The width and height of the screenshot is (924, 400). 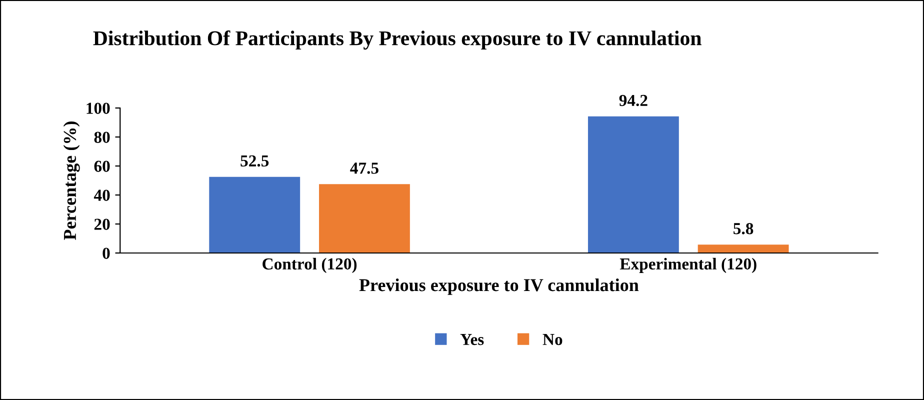 What do you see at coordinates (499, 286) in the screenshot?
I see `x-axis-title: Previous exposure to IV cannulation` at bounding box center [499, 286].